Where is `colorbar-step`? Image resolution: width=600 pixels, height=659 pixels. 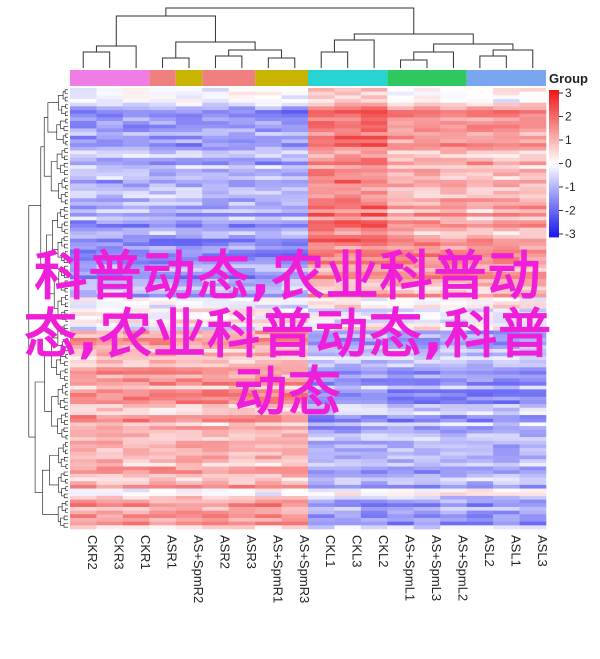
colorbar-step is located at coordinates (554, 236).